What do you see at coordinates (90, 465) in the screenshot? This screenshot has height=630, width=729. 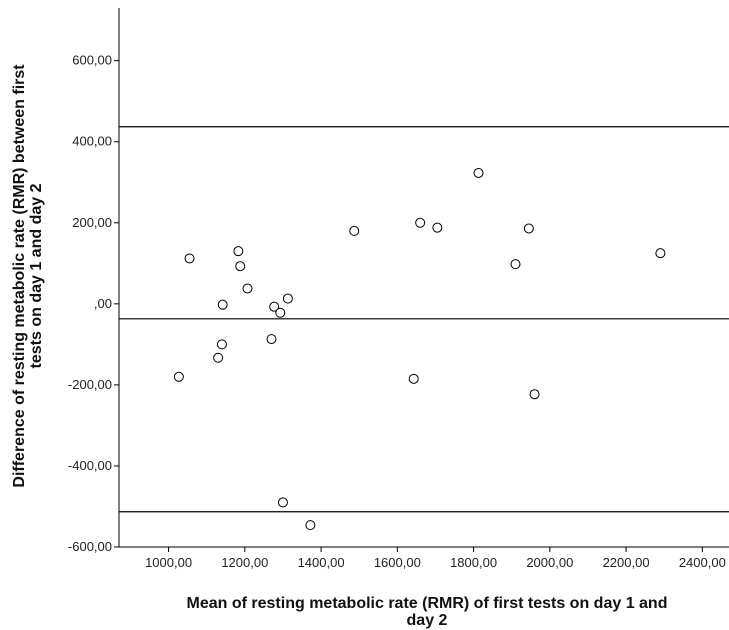 I see `y-tick-label: -400,00` at bounding box center [90, 465].